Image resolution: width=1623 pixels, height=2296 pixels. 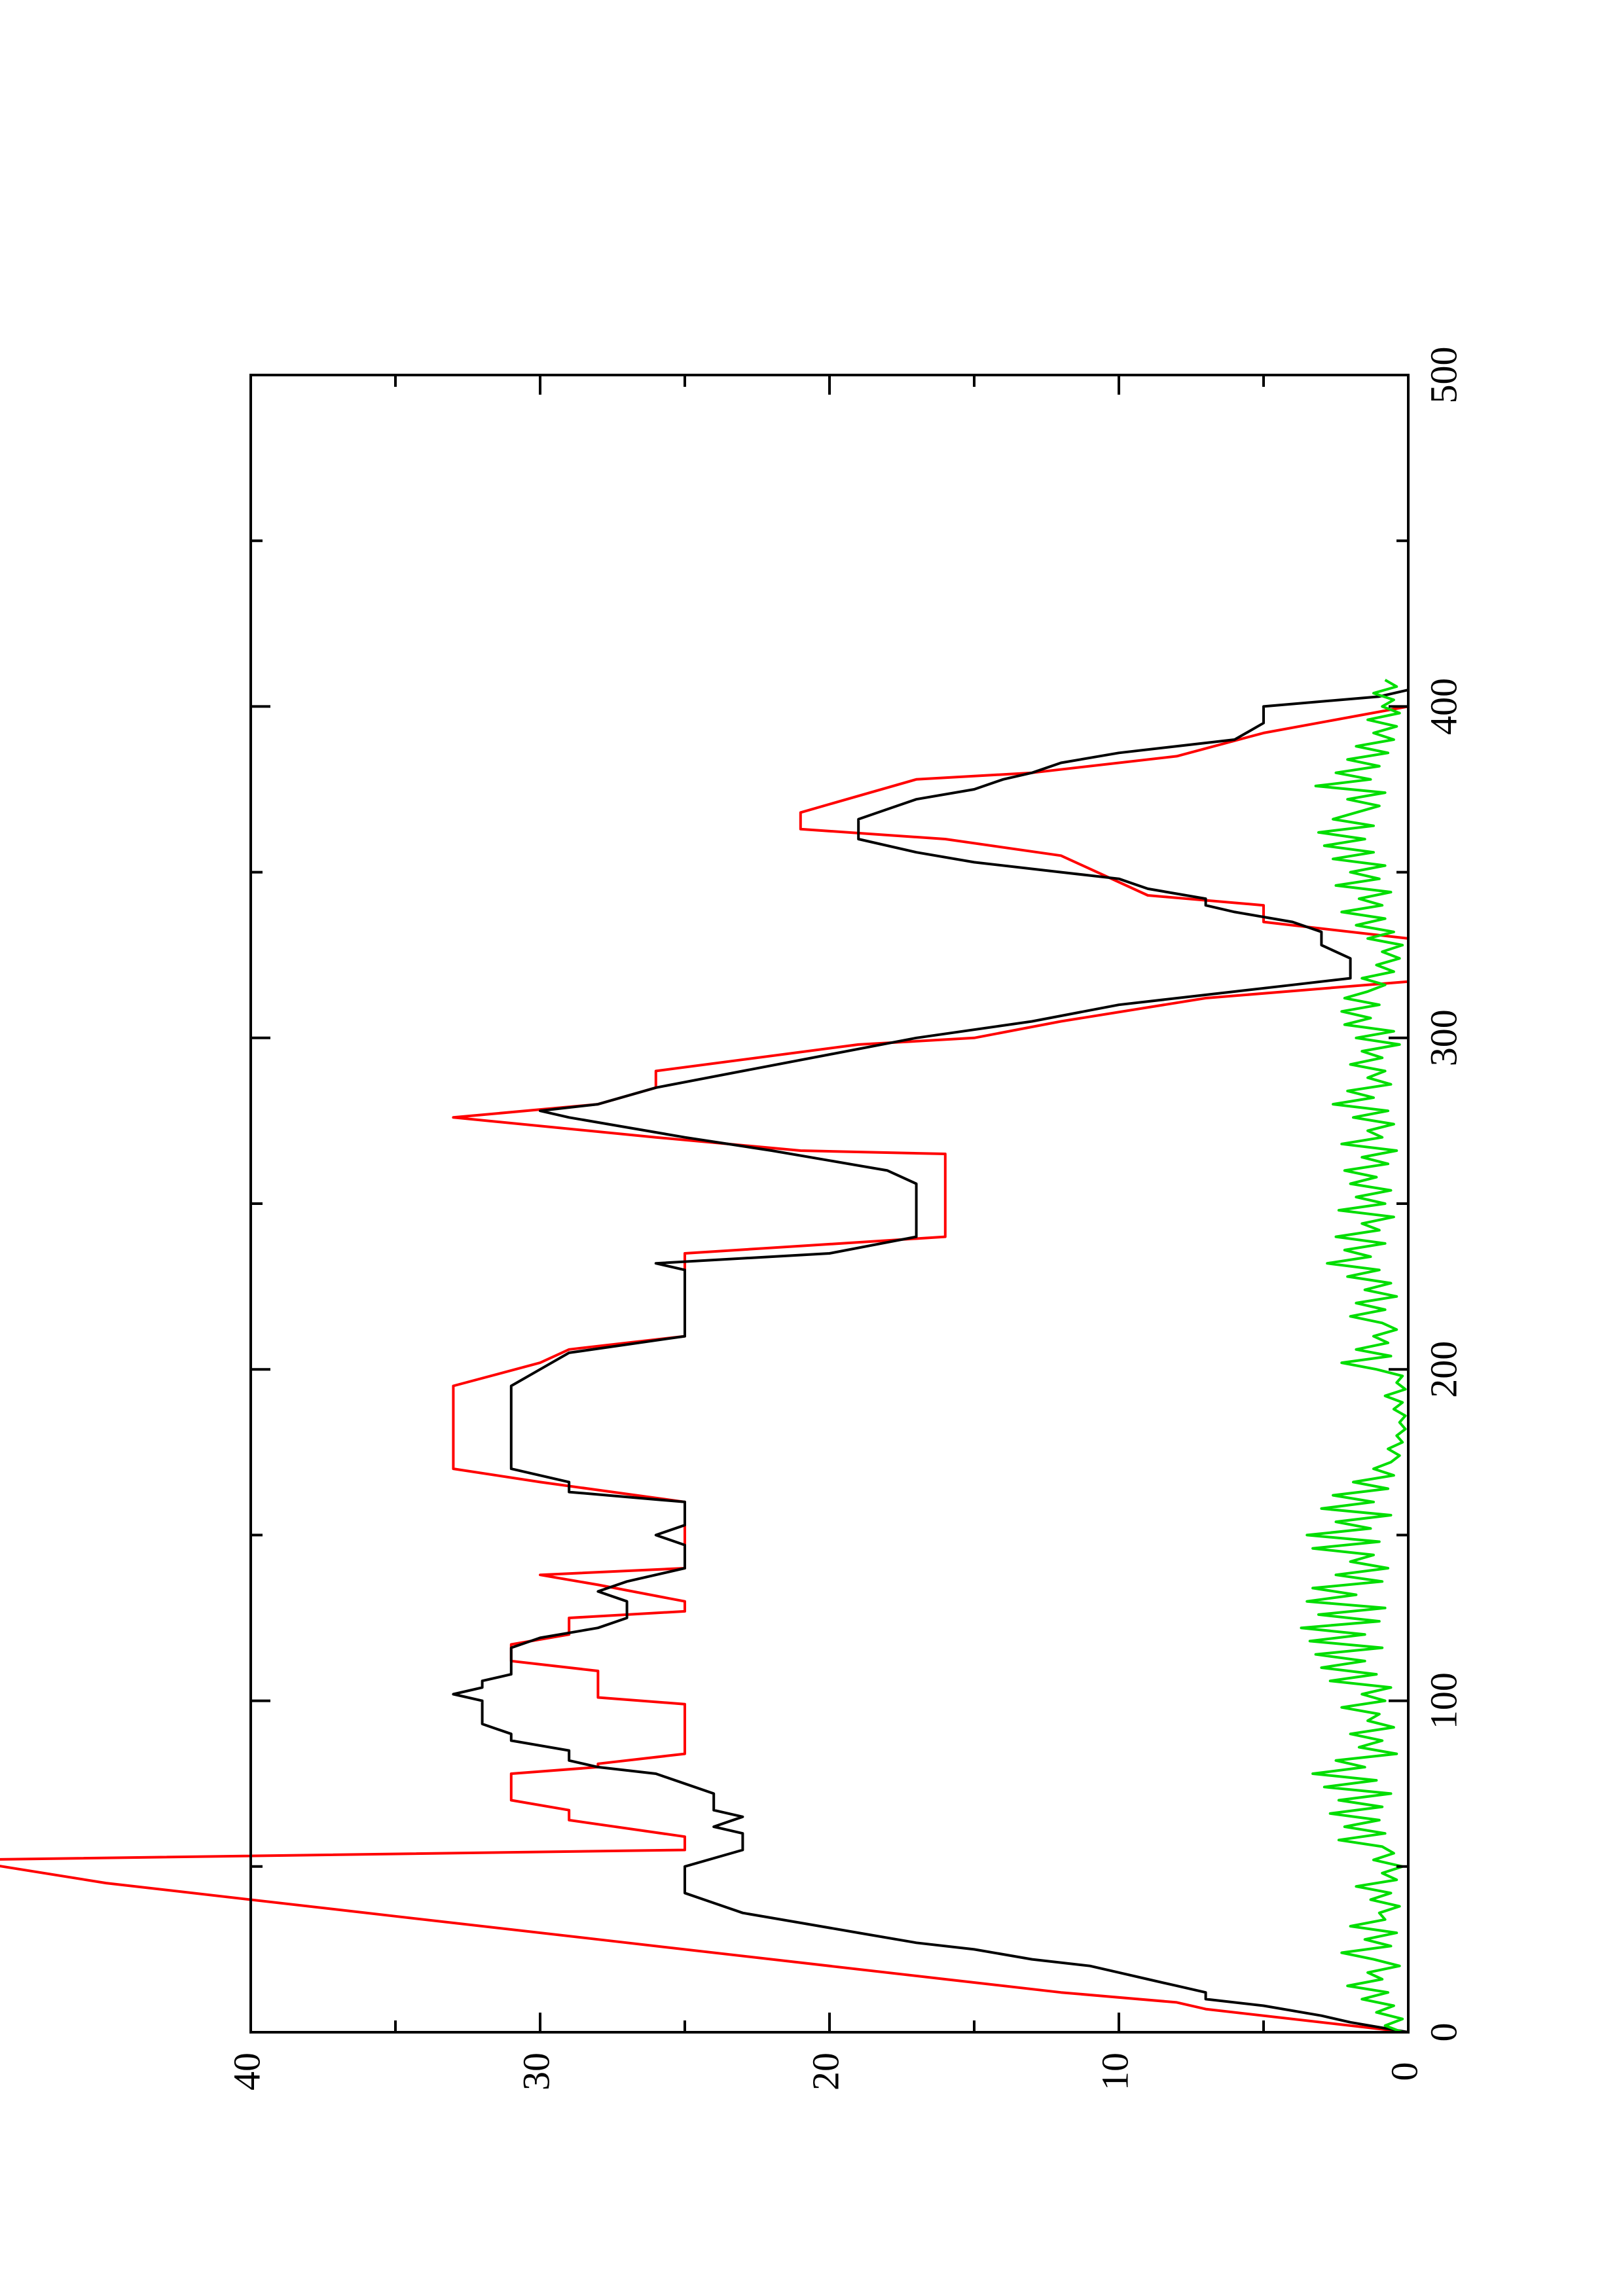 What do you see at coordinates (246, 2071) in the screenshot?
I see `y-tick-label: 40` at bounding box center [246, 2071].